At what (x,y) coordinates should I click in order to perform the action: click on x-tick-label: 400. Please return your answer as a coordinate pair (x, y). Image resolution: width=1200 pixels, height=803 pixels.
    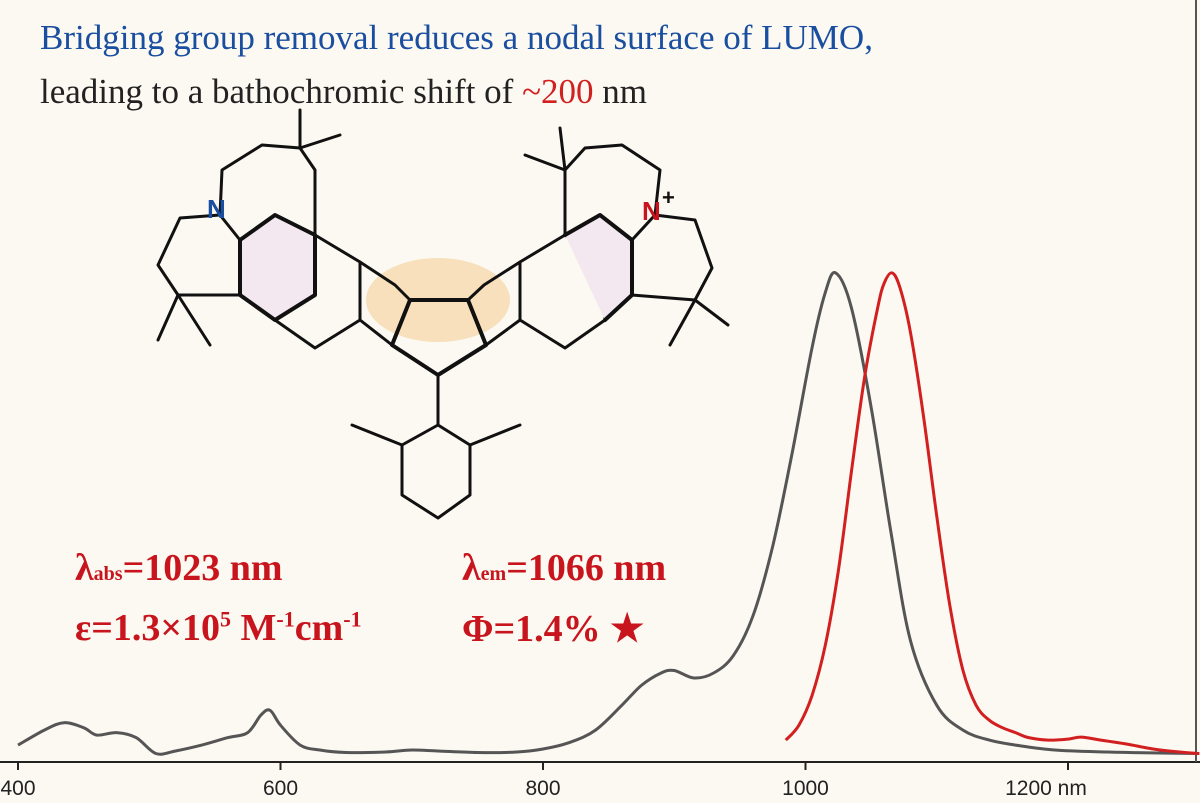
    Looking at the image, I should click on (17, 788).